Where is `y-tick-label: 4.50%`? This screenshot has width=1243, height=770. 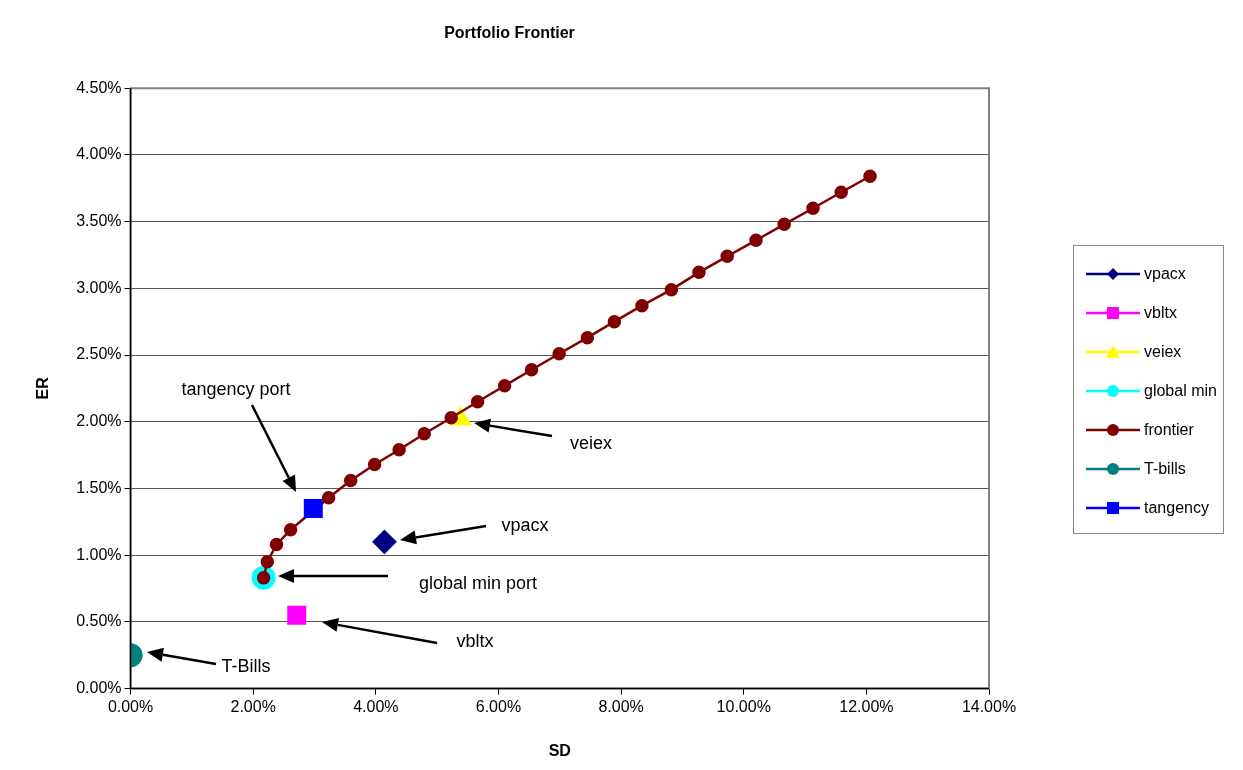
y-tick-label: 4.50% is located at coordinates (99, 87).